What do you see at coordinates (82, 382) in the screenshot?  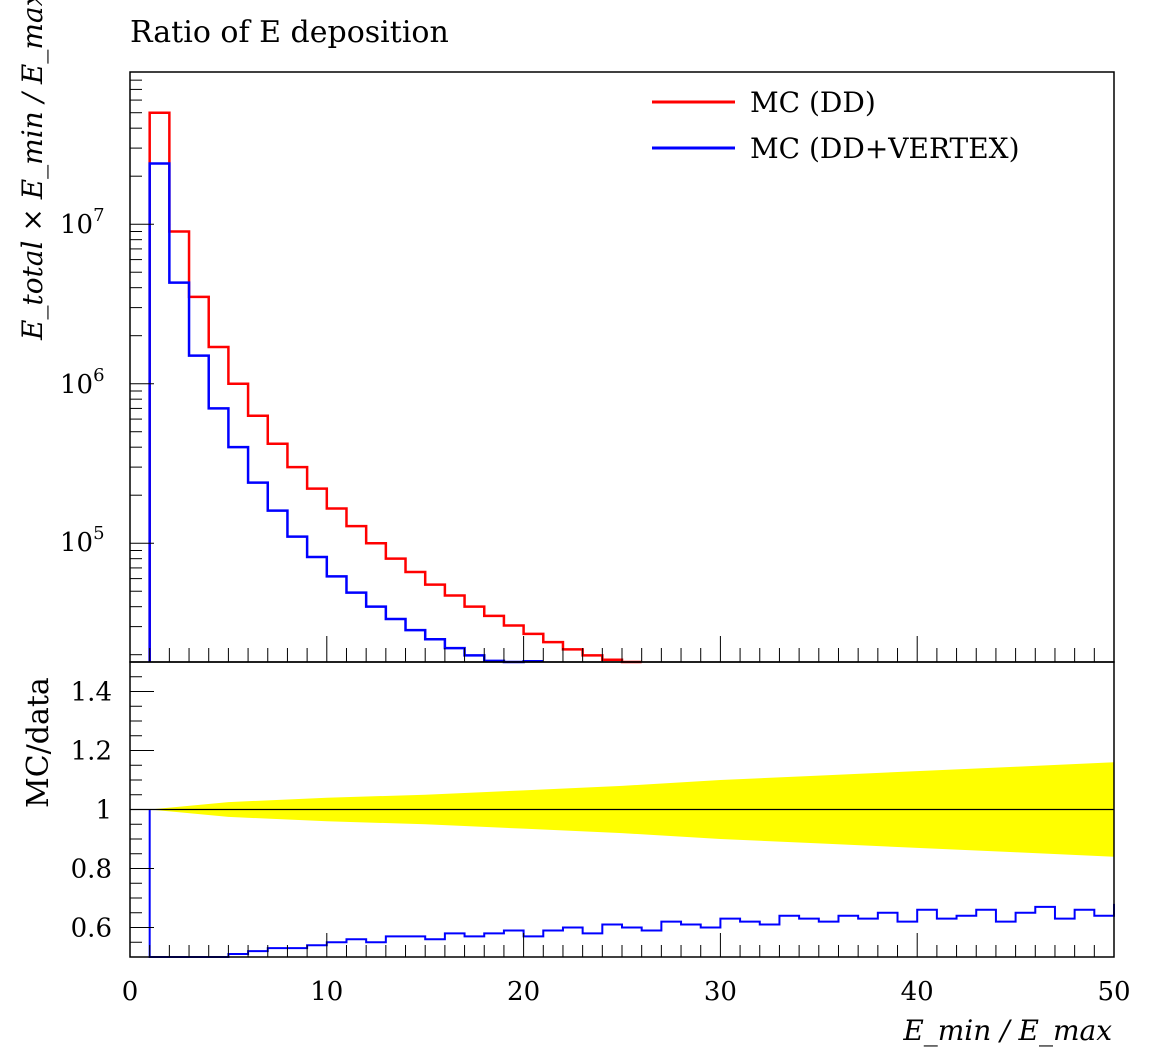 I see `y-tick-label-1e6: 10⁶` at bounding box center [82, 382].